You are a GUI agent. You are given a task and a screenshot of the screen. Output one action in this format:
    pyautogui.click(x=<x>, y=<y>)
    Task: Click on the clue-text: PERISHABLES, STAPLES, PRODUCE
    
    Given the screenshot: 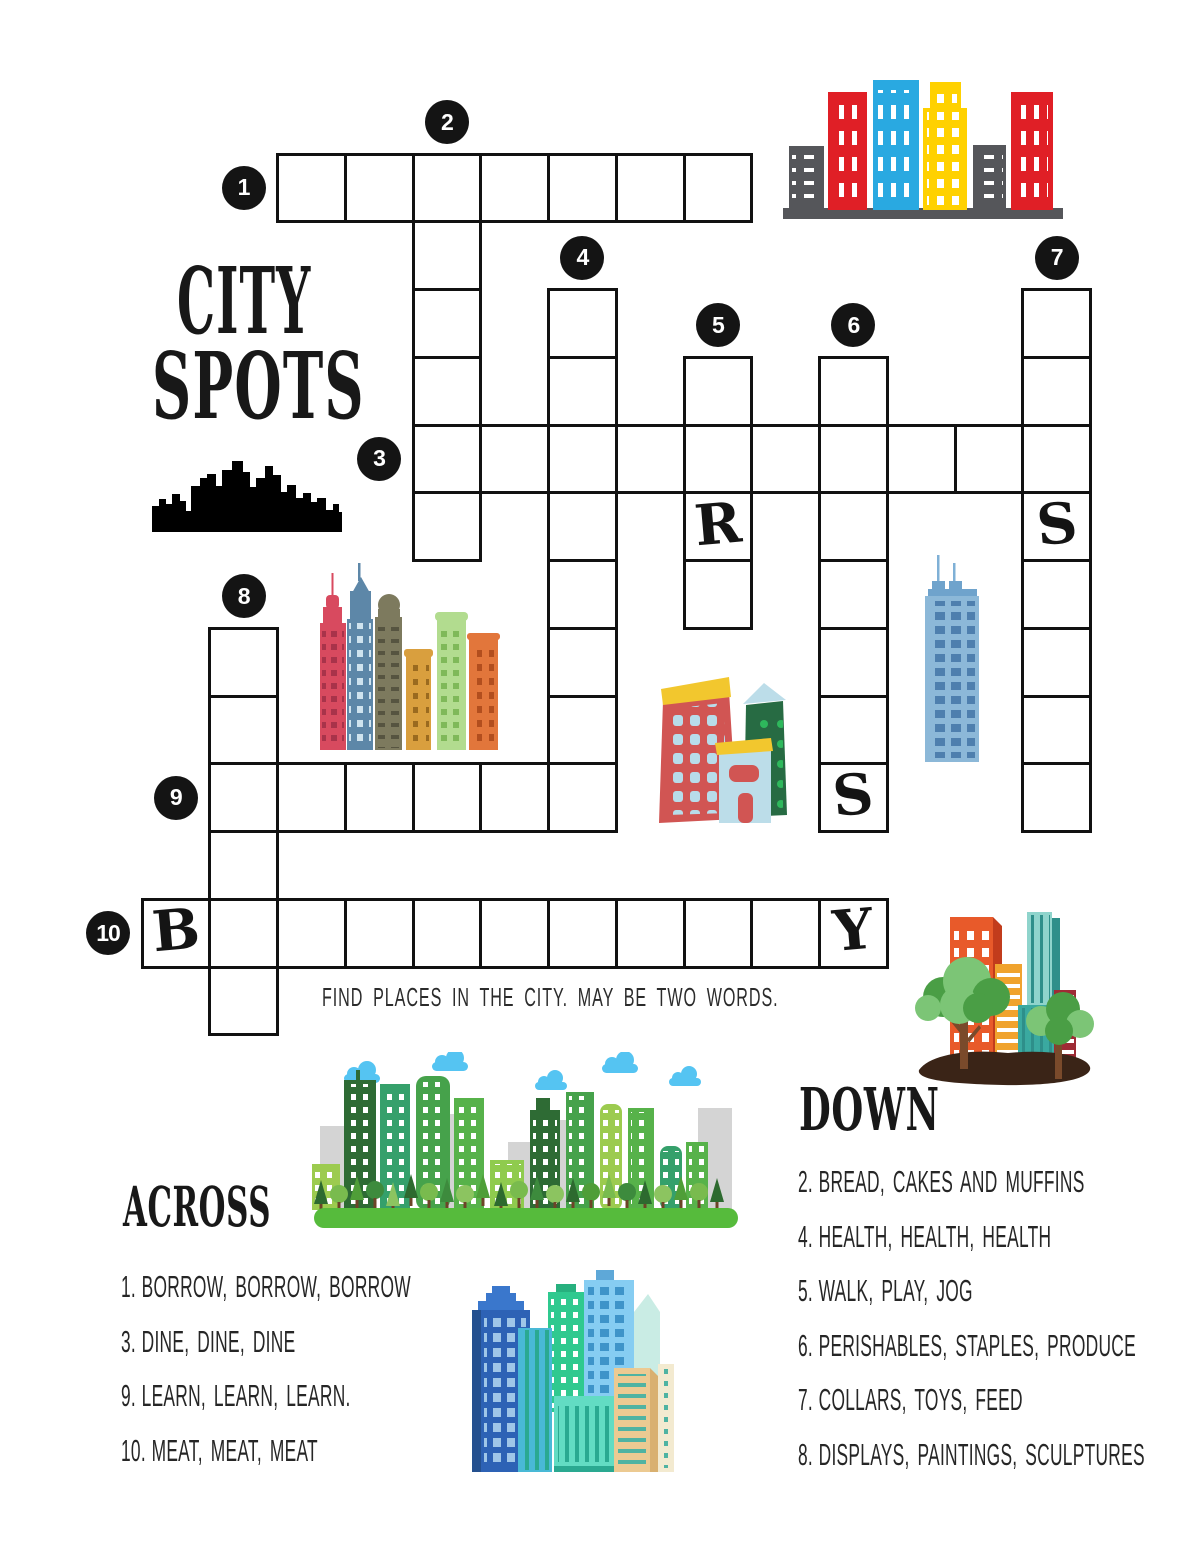 What is the action you would take?
    pyautogui.click(x=977, y=1345)
    